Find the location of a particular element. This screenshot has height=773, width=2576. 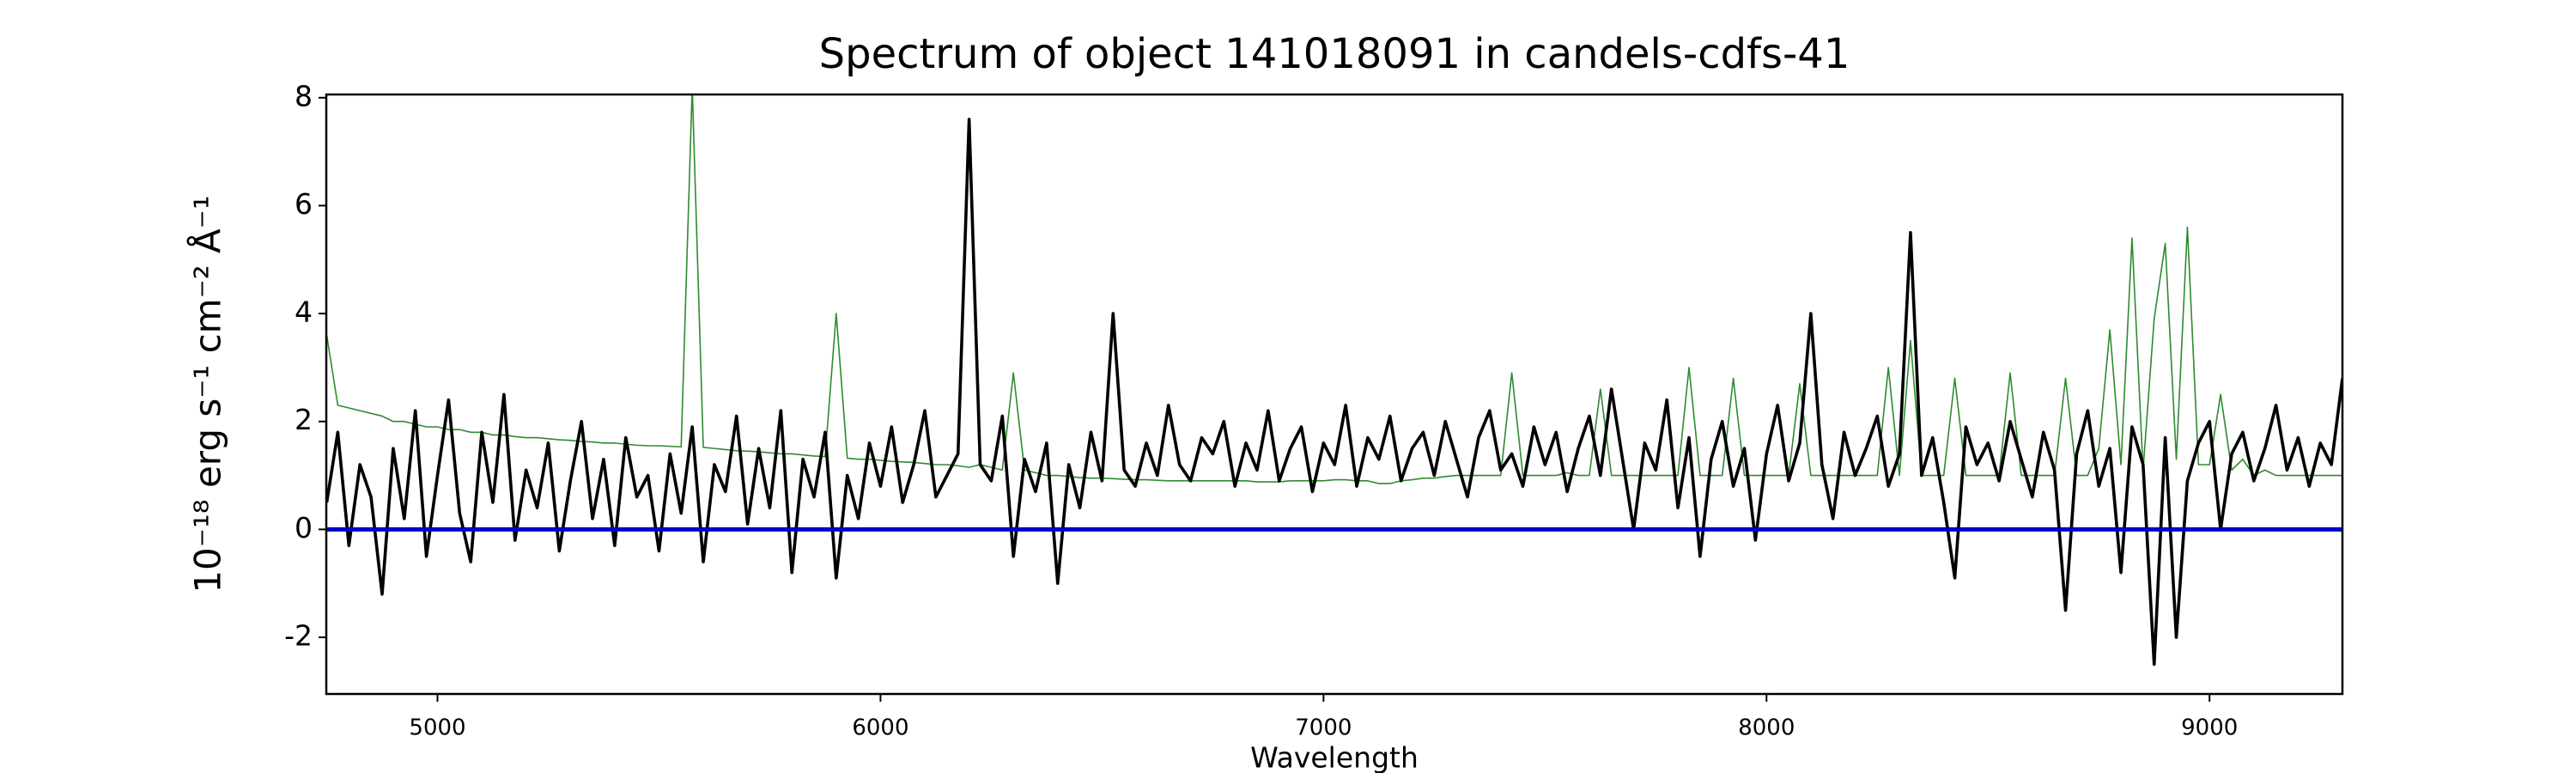

x-tick-label: 9000 is located at coordinates (2209, 728).